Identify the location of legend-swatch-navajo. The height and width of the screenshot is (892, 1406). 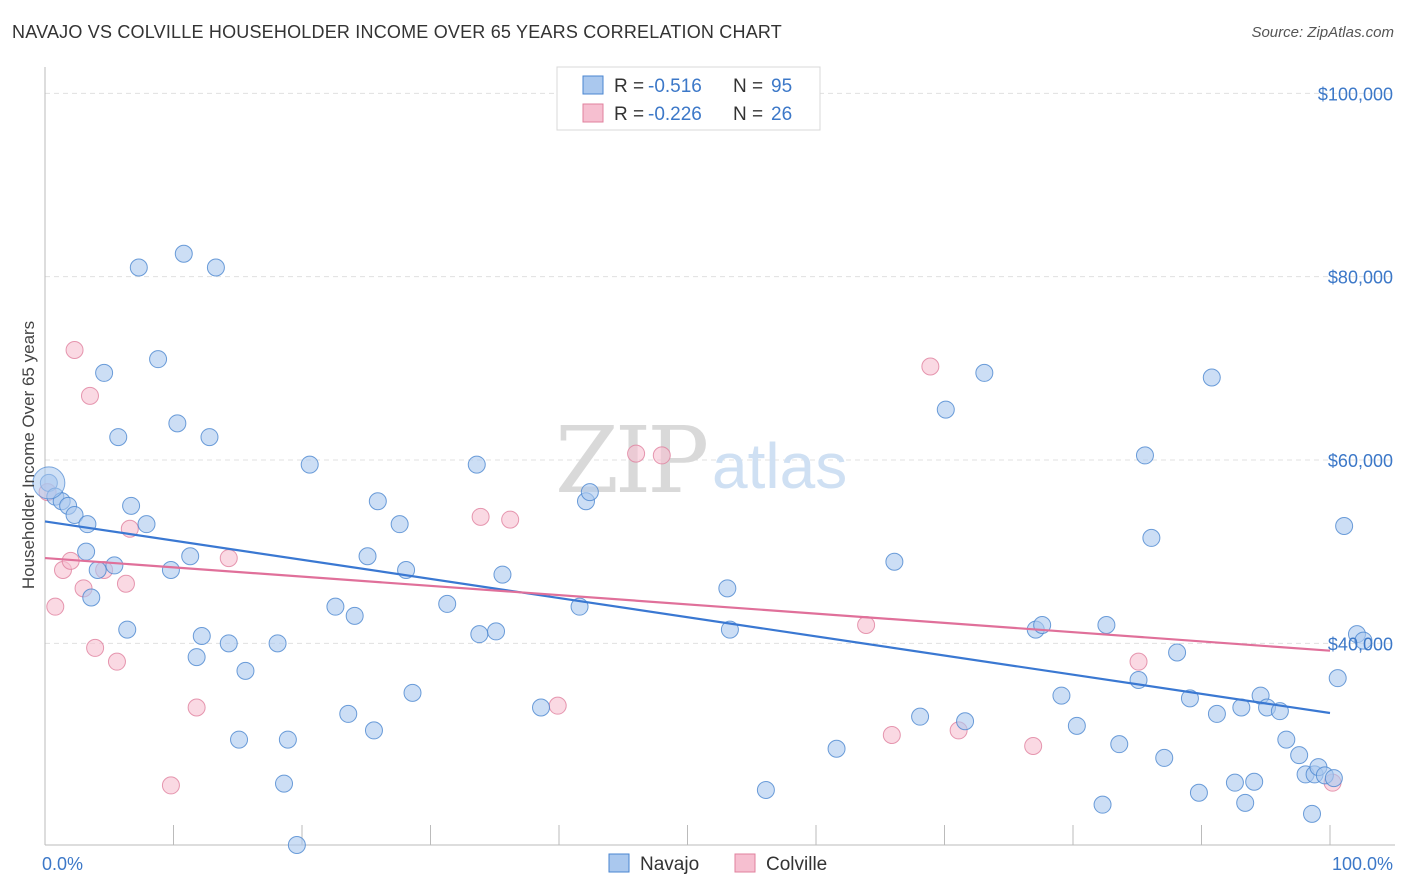
(593, 85).